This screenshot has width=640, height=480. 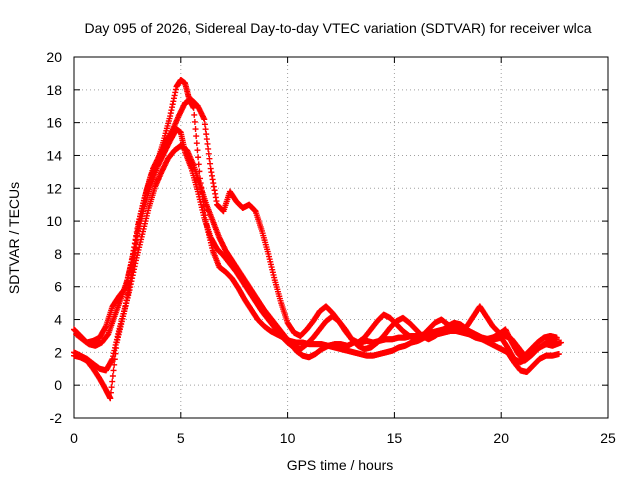 I want to click on y-tick-label: 16, so click(x=54, y=123).